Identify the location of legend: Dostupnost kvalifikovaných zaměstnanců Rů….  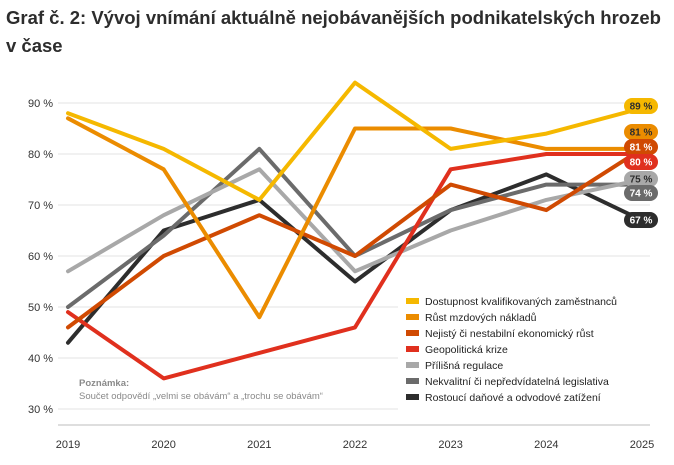
(524, 351).